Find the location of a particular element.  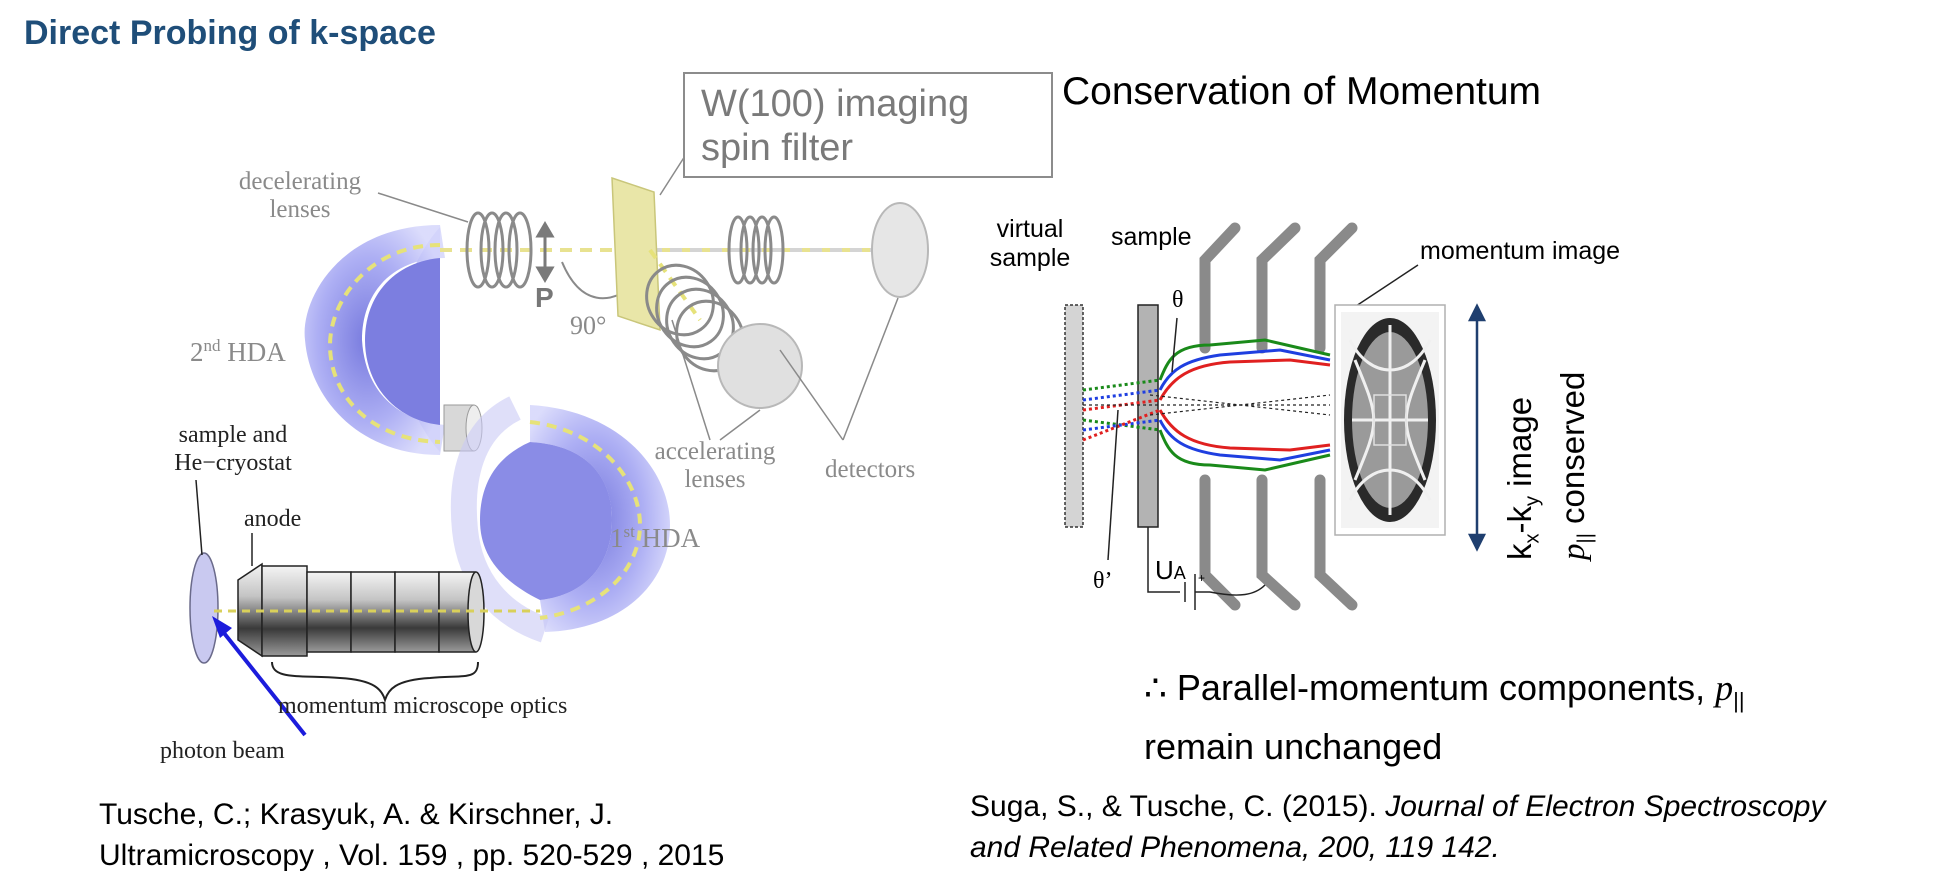

theta-prime-label: θ’ is located at coordinates (1103, 581).